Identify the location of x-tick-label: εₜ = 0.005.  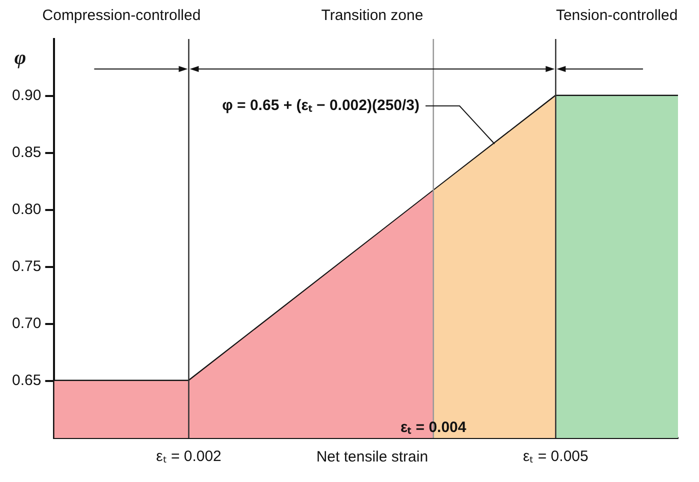
(555, 457).